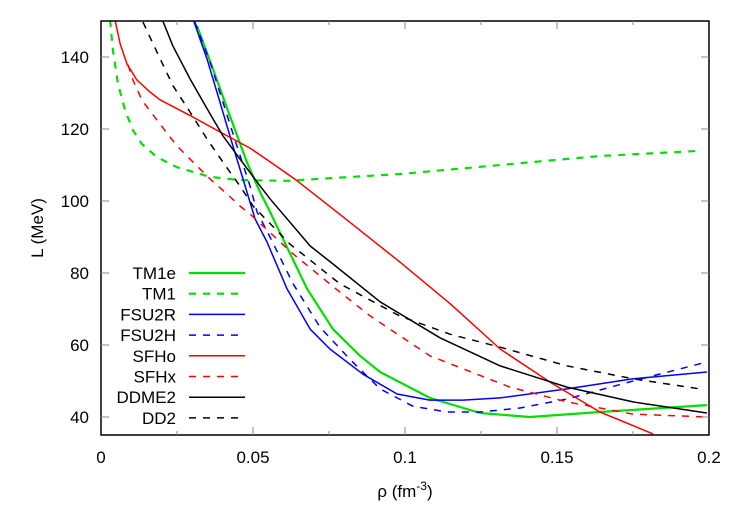 The height and width of the screenshot is (523, 747). I want to click on legend-label: DDME2, so click(146, 397).